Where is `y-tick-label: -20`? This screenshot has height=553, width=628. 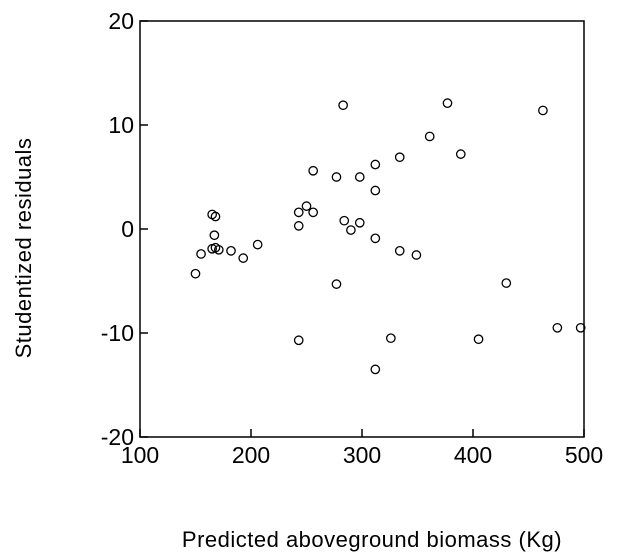
y-tick-label: -20 is located at coordinates (117, 437).